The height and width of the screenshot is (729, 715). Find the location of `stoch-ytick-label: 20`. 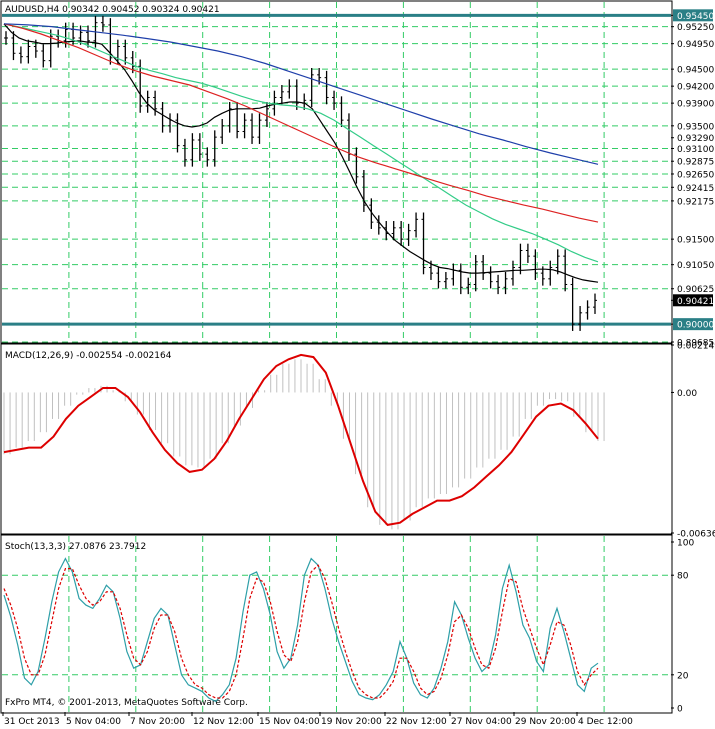

stoch-ytick-label: 20 is located at coordinates (683, 676).